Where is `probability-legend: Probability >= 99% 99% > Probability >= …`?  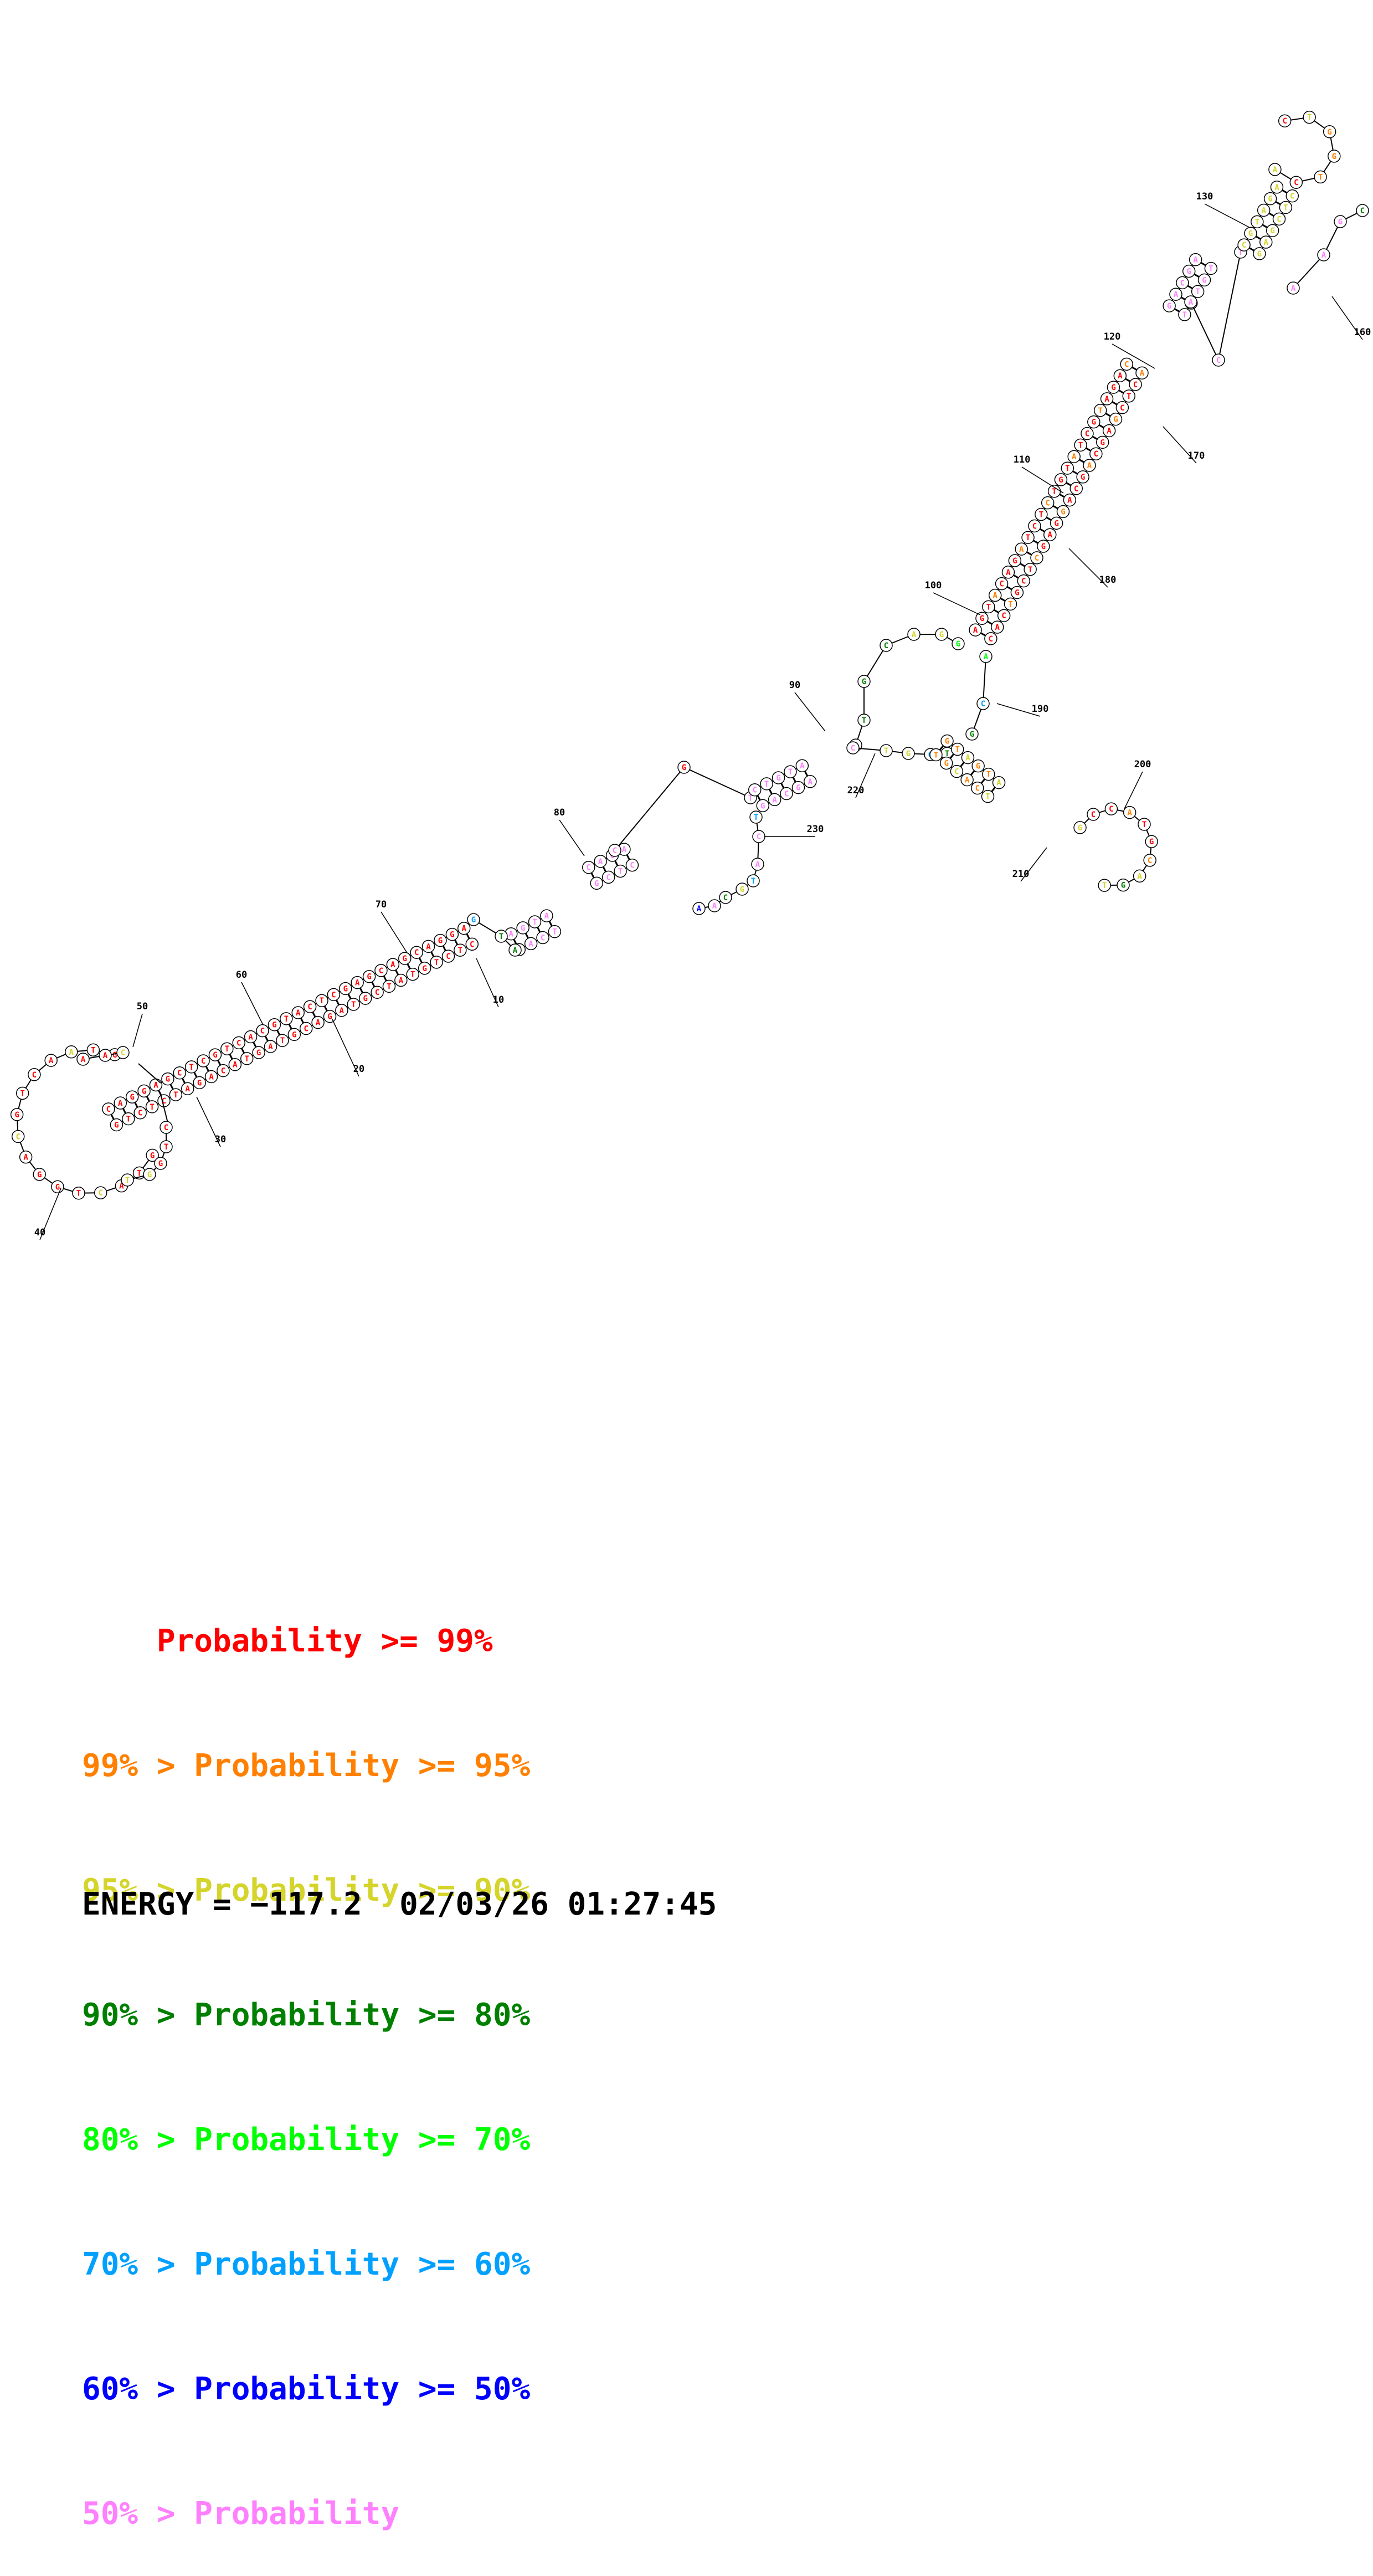 probability-legend: Probability >= 99% 99% > Probability >= … is located at coordinates (306, 2056).